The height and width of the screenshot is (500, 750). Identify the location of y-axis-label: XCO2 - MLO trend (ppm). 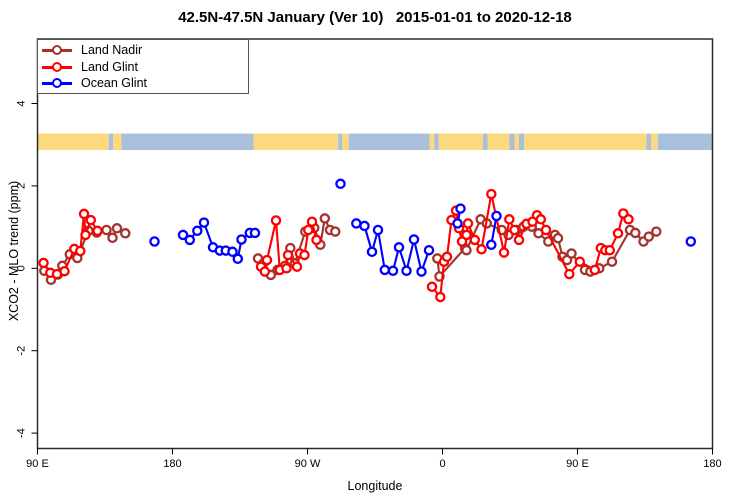
(14, 251).